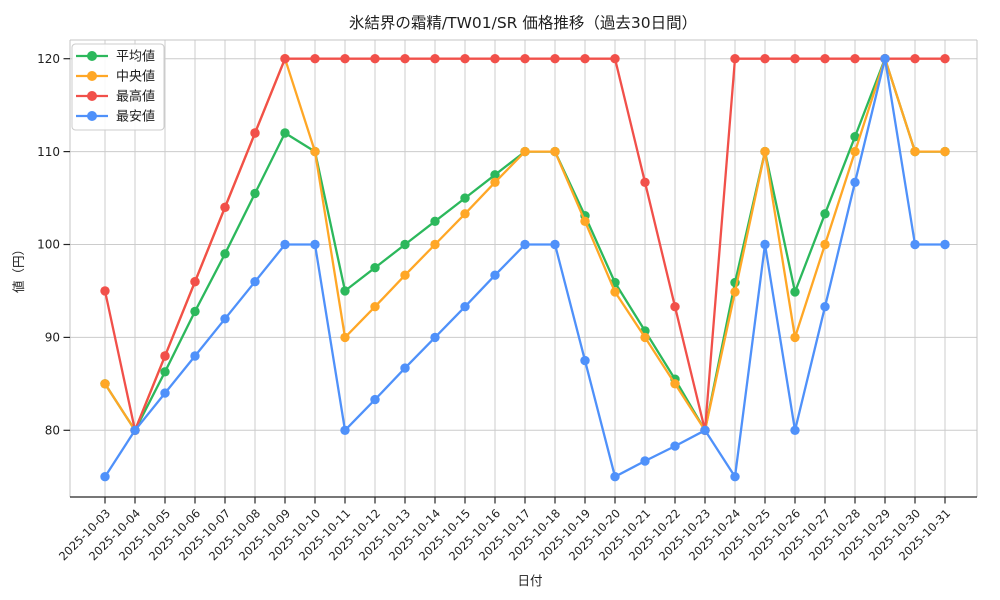  What do you see at coordinates (48, 59) in the screenshot?
I see `y-tick-label: 120` at bounding box center [48, 59].